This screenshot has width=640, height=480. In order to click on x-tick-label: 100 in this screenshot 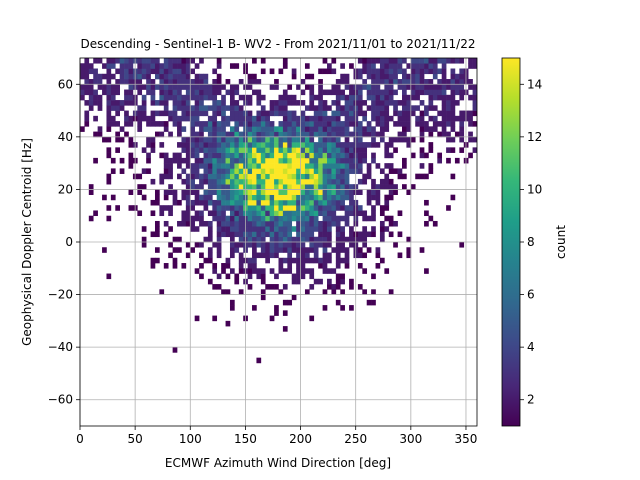, I will do `click(190, 439)`.